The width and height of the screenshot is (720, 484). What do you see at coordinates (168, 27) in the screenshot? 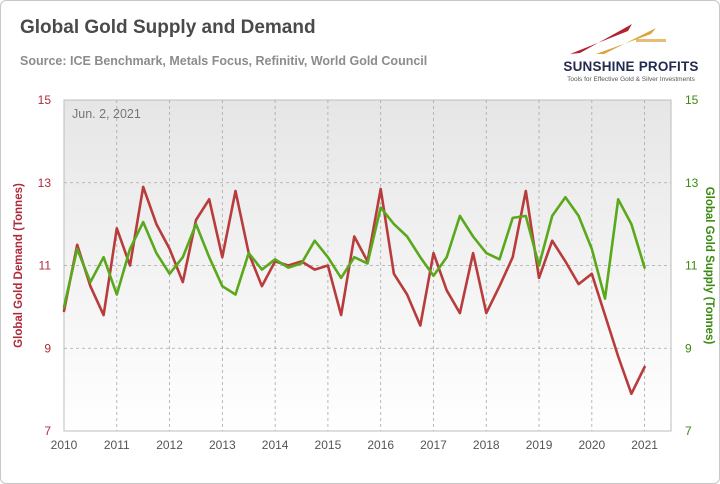
I see `chart-title: Global Gold Supply and Demand` at bounding box center [168, 27].